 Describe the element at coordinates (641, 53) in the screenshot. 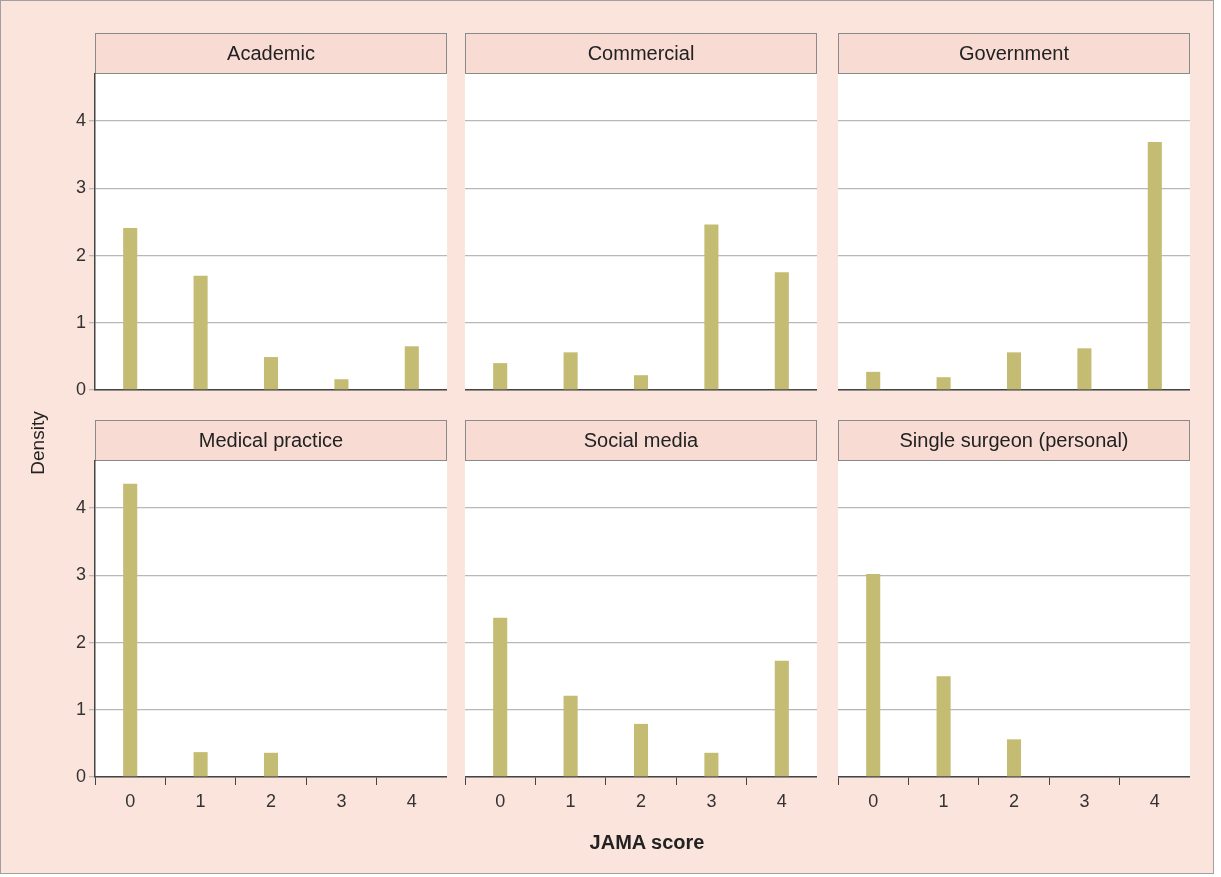

I see `chart-title: Commercial` at that location.